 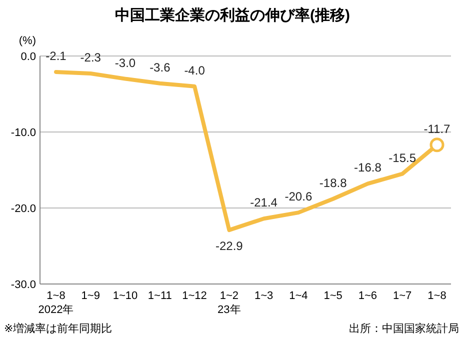 I want to click on chart-title: 中国工業企業の利益の伸び率(推移), so click(x=232, y=15).